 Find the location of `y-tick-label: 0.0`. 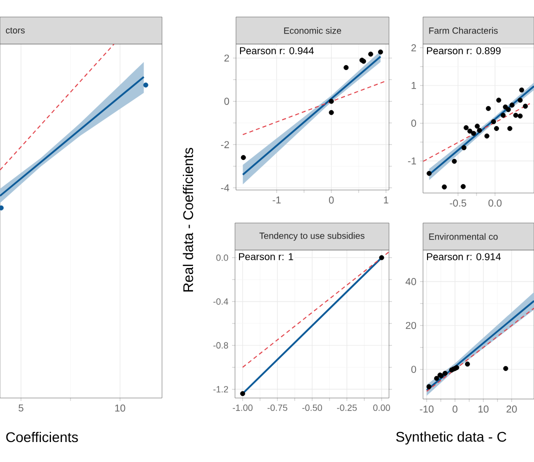

y-tick-label: 0.0 is located at coordinates (222, 257).